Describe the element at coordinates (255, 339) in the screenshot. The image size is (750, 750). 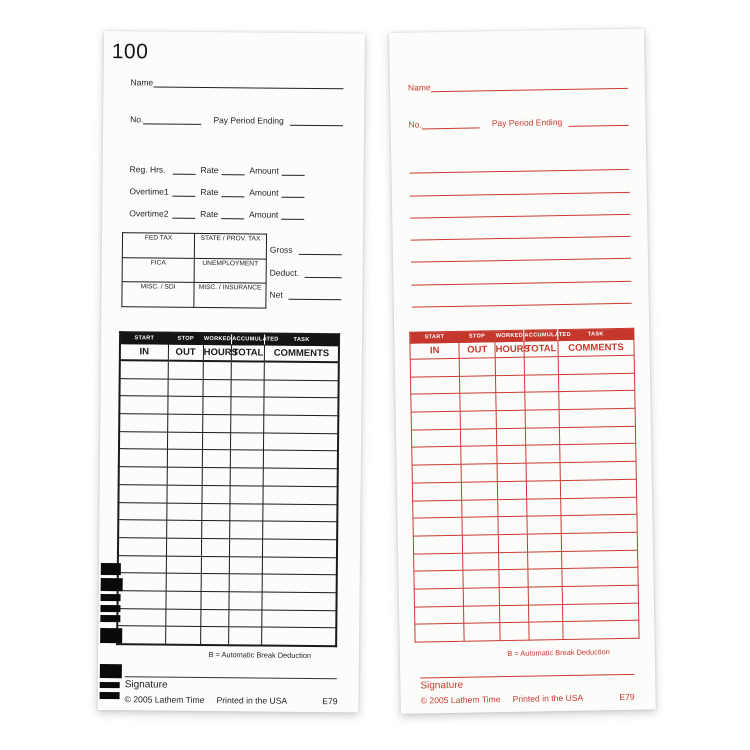
I see `header-accumulated: ACCUMULATED` at that location.